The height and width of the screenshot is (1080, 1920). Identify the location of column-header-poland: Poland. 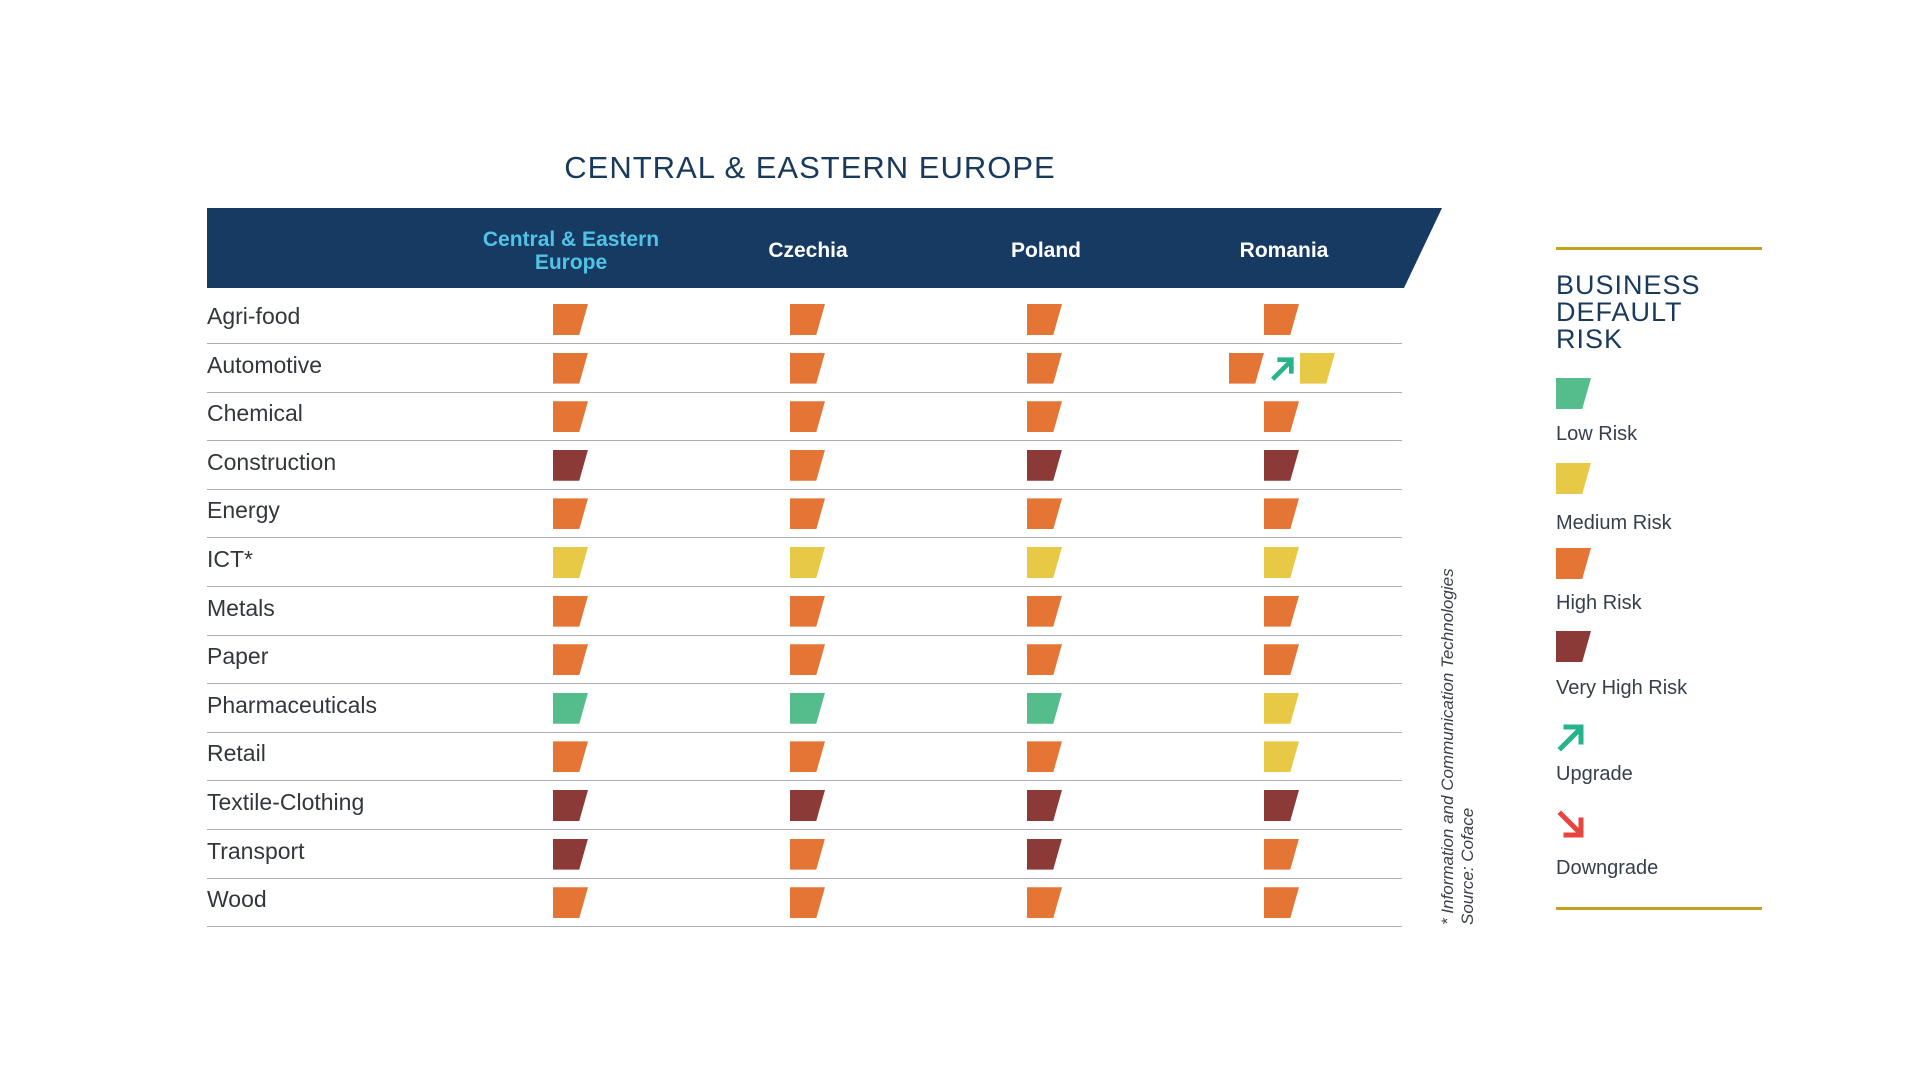
(1045, 250).